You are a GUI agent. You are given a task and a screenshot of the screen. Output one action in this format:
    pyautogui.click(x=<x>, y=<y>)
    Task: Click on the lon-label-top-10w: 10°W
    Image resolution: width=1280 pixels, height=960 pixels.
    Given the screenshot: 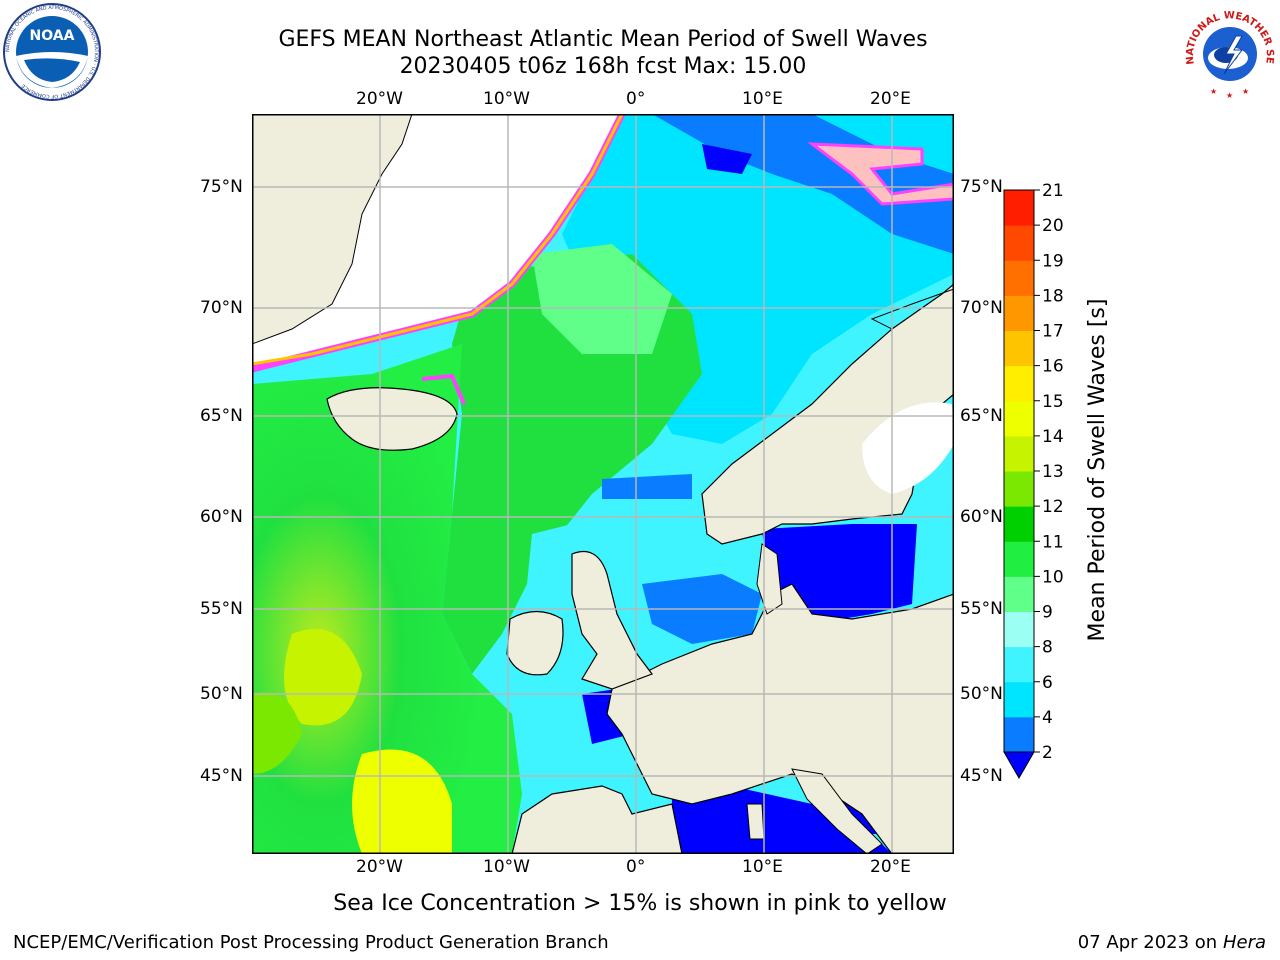 What is the action you would take?
    pyautogui.click(x=506, y=99)
    